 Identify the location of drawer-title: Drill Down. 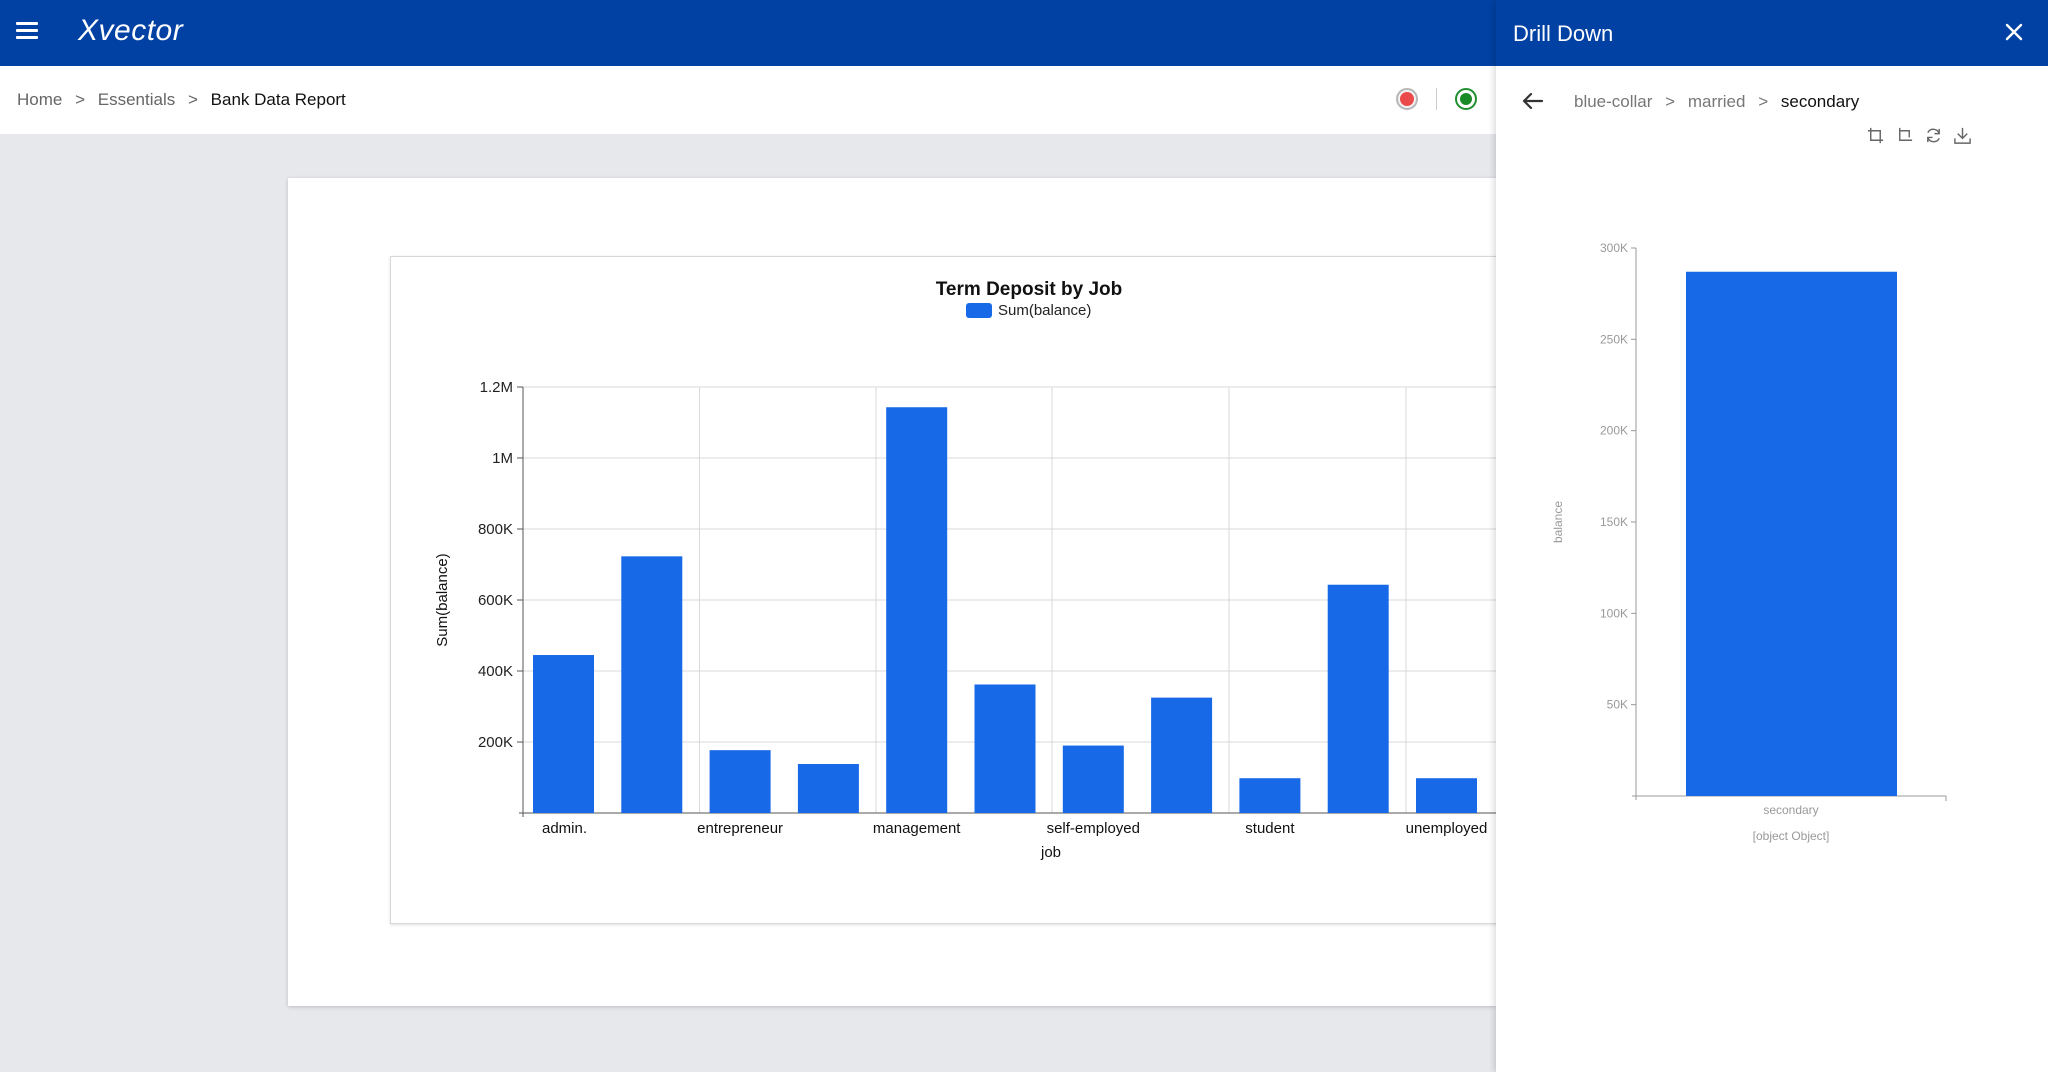
(1563, 33).